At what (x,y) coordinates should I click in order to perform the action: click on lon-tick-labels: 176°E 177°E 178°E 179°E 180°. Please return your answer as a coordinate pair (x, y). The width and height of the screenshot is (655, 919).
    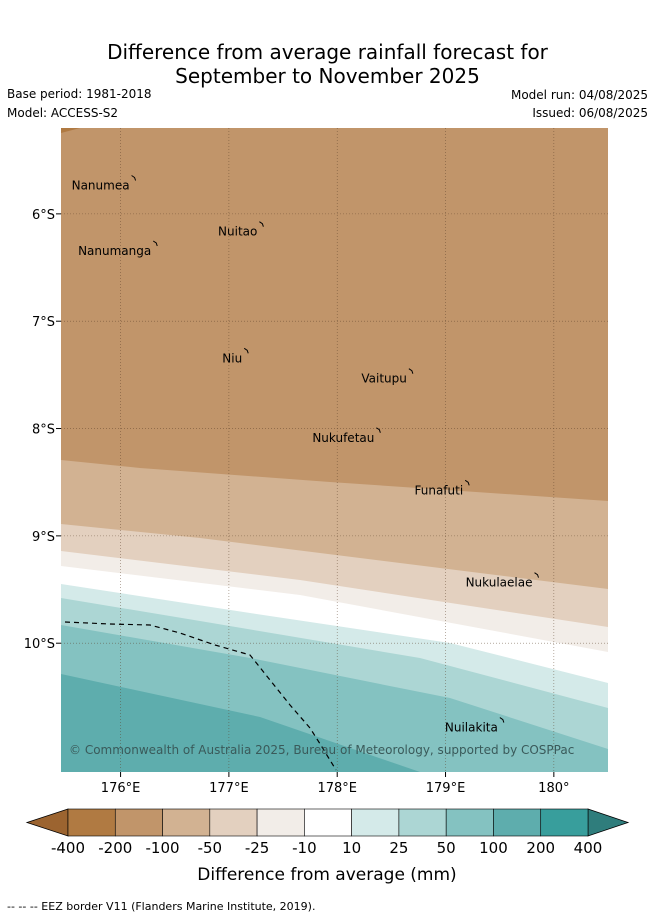
    Looking at the image, I should click on (335, 784).